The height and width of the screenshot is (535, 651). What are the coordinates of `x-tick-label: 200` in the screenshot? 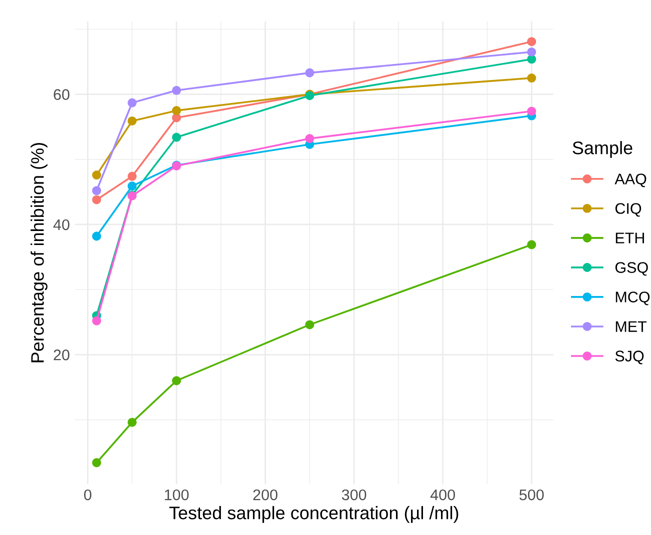 It's located at (265, 494).